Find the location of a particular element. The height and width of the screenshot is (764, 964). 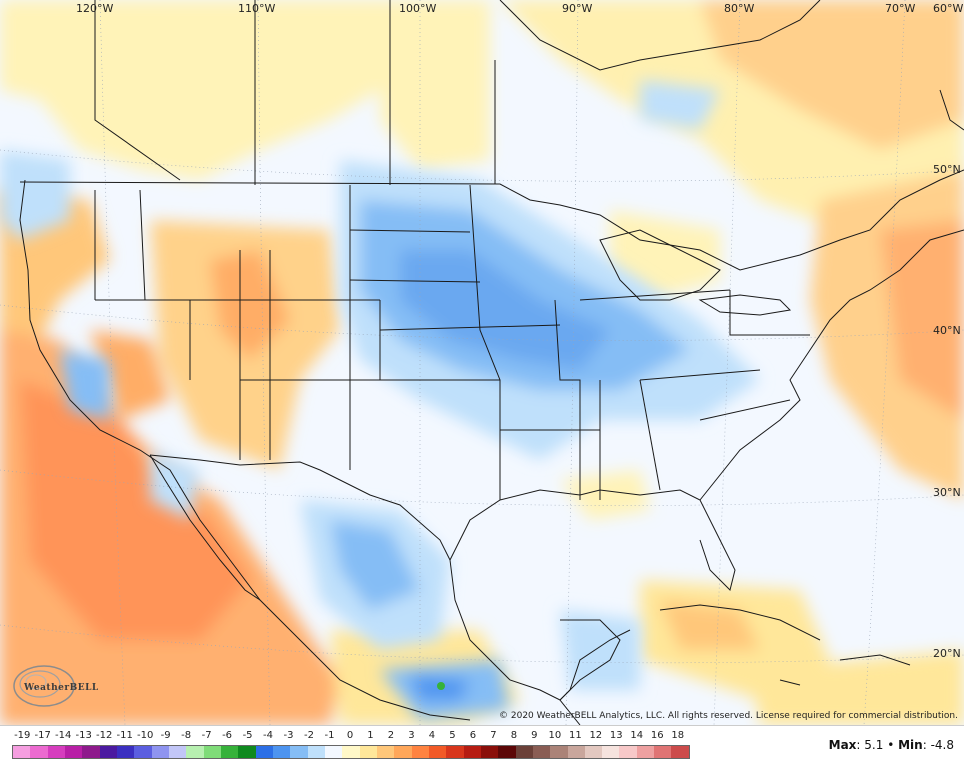

legend-label: 11 is located at coordinates (575, 735).